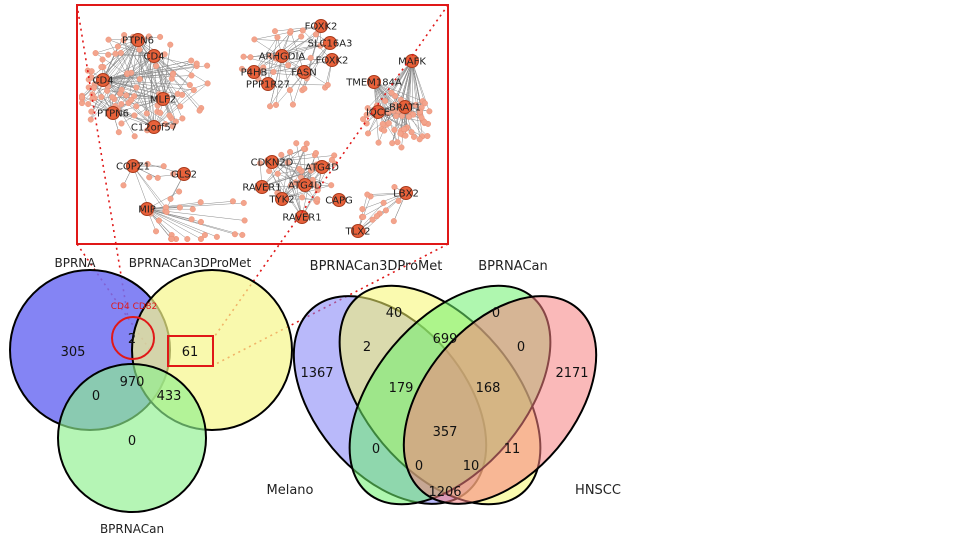 The image size is (960, 540). What do you see at coordinates (184, 175) in the screenshot?
I see `network-gene-label: GLS2` at bounding box center [184, 175].